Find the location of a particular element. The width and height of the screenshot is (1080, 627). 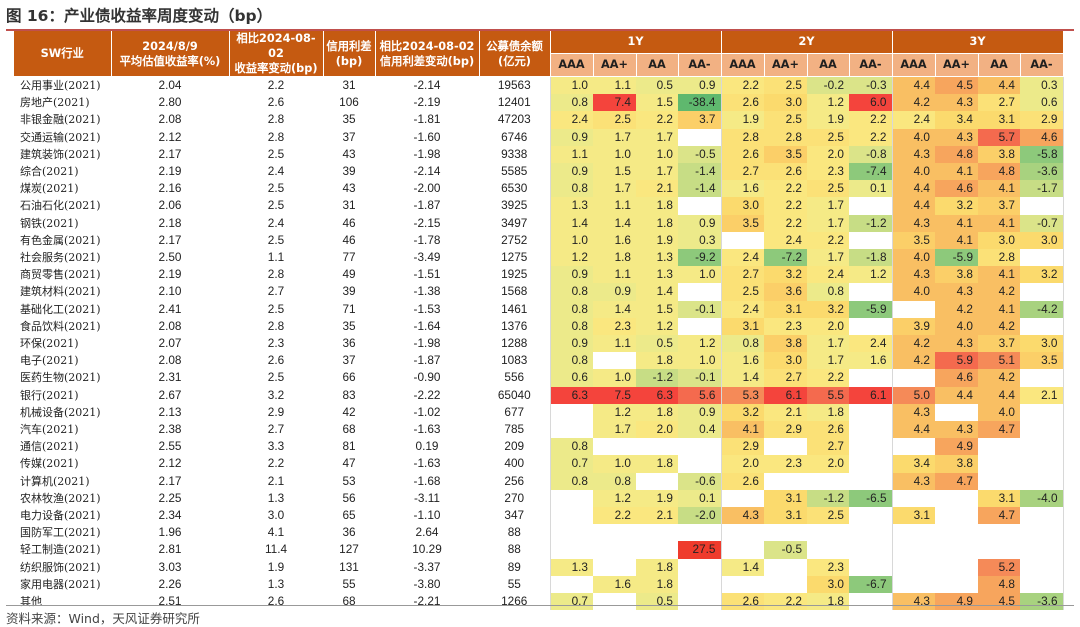

heat-cell: 2.3 is located at coordinates (828, 172).